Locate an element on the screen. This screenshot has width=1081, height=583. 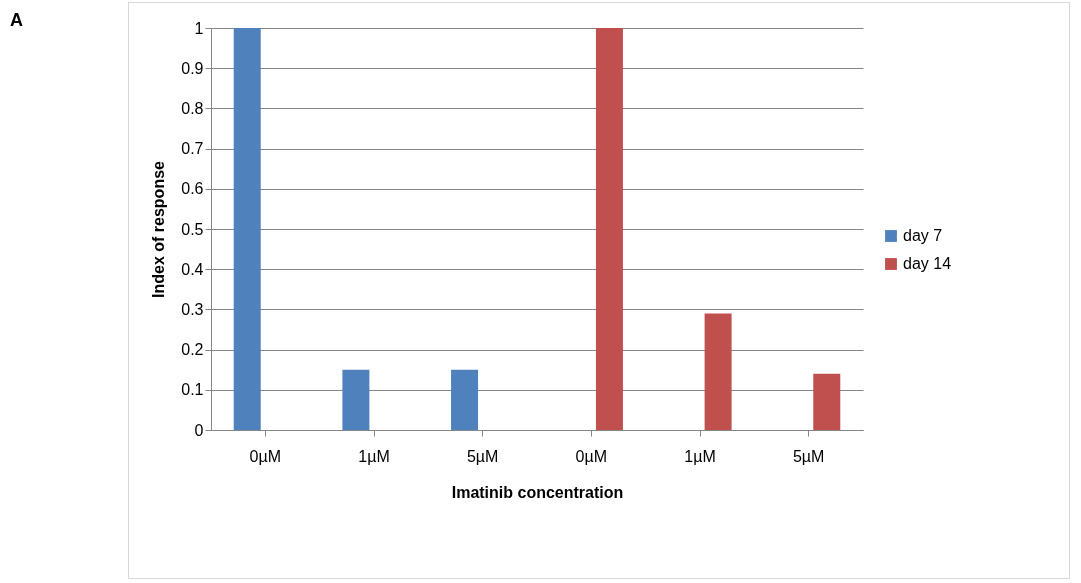
text: A is located at coordinates (16, 20).